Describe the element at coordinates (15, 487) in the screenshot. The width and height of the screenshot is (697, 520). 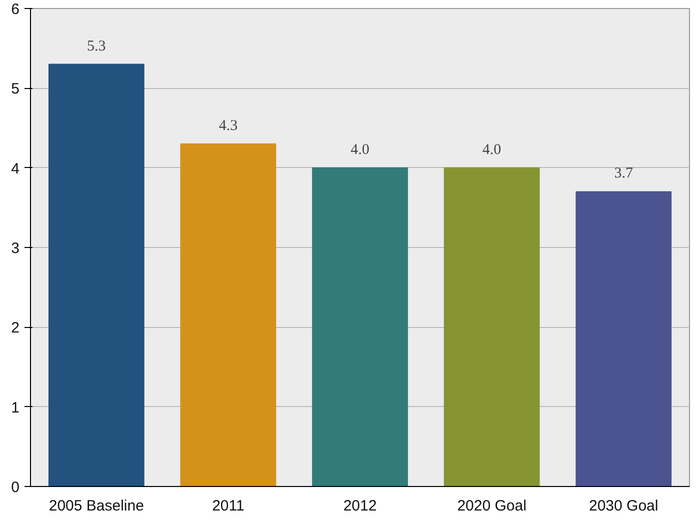
I see `y-tick-label: 0` at that location.